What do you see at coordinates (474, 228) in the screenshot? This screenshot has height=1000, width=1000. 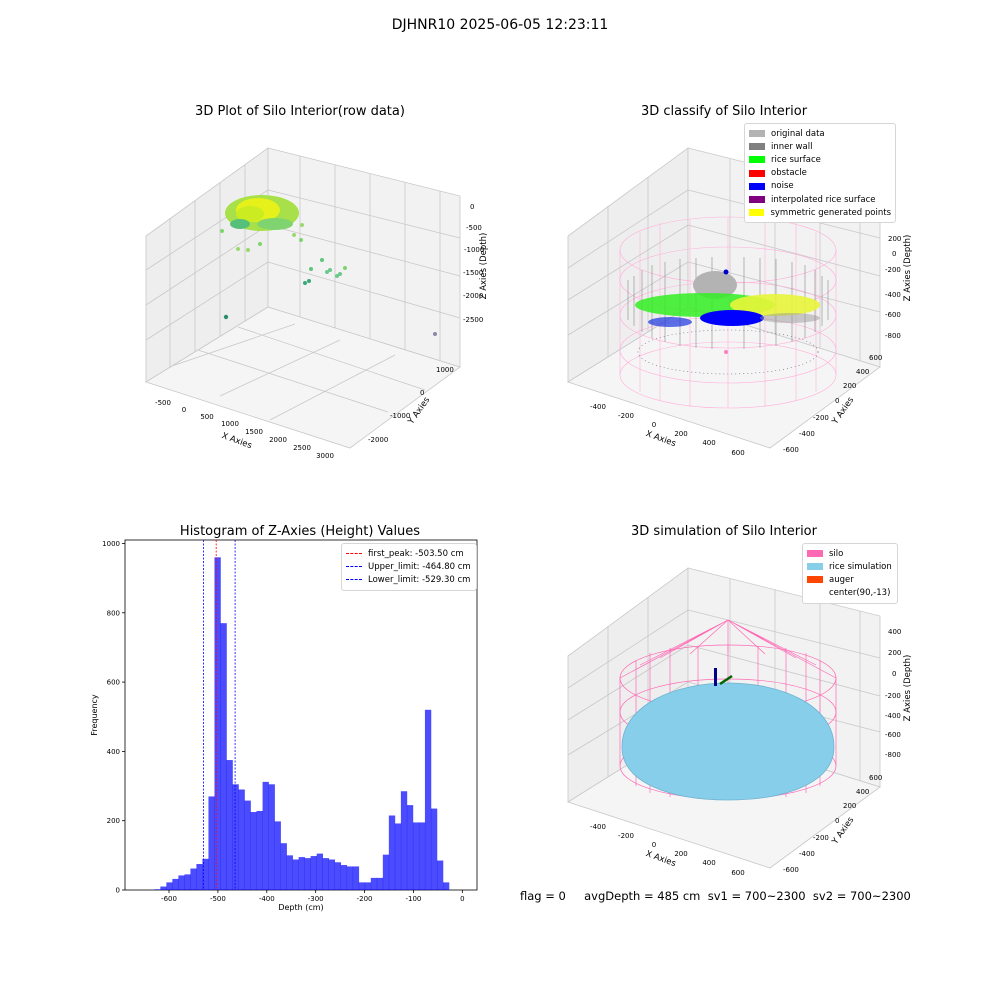 I see `raw-ztick: -500` at bounding box center [474, 228].